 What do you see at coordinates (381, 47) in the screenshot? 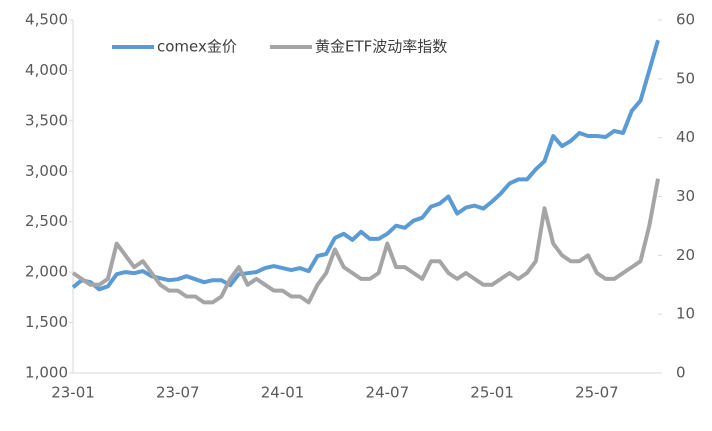
I see `legend-label: 黄金ETF波动率指数` at bounding box center [381, 47].